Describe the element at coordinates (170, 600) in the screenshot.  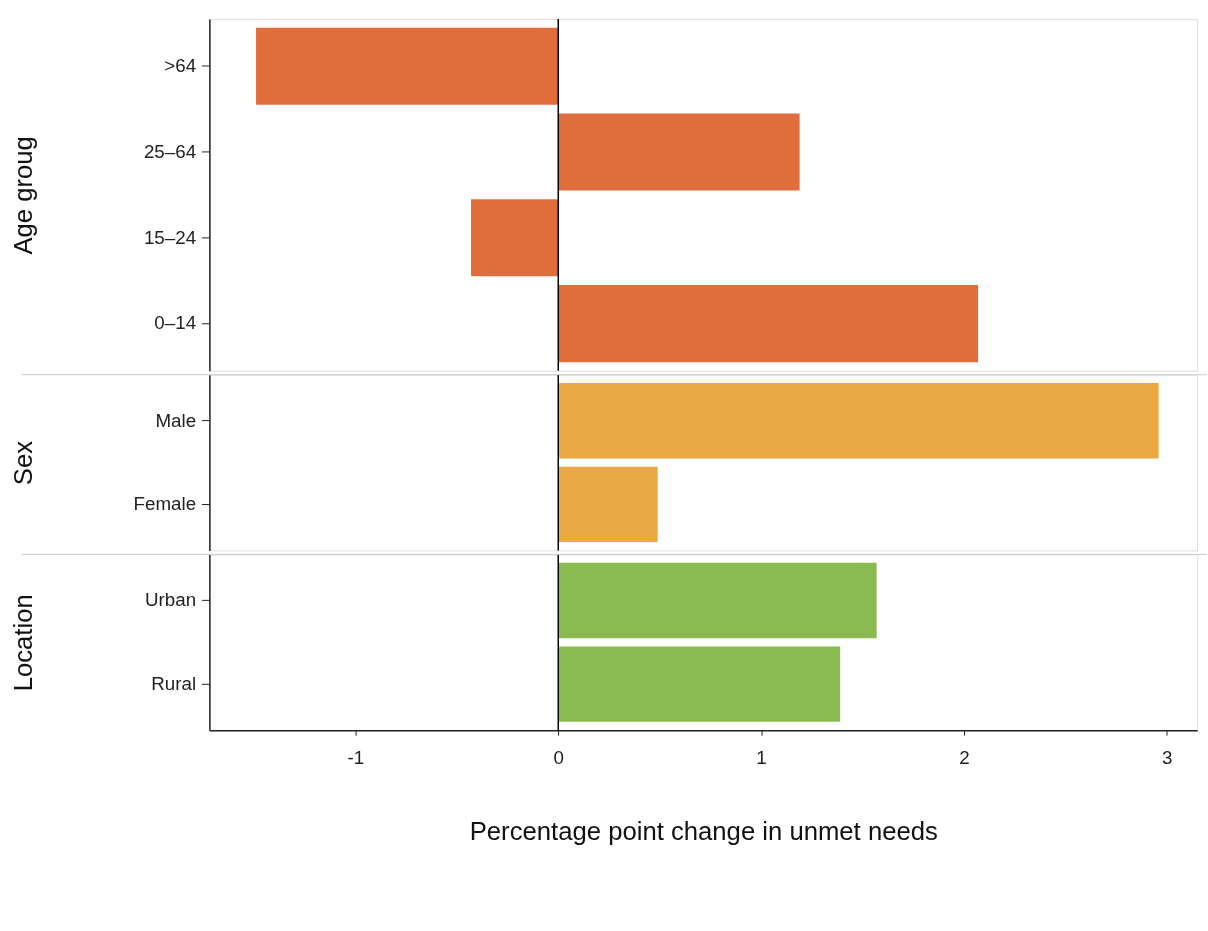
I see `y-tick-label: Urban` at that location.